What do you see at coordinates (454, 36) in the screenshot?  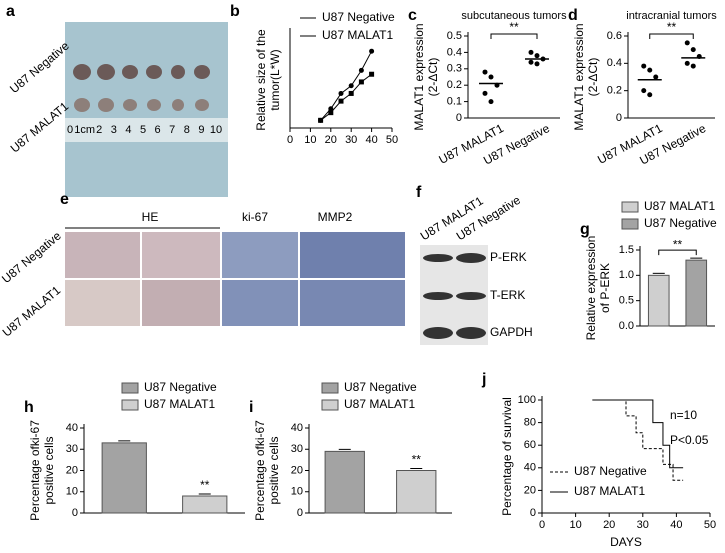 I see `y-tick-label: 0.5` at bounding box center [454, 36].